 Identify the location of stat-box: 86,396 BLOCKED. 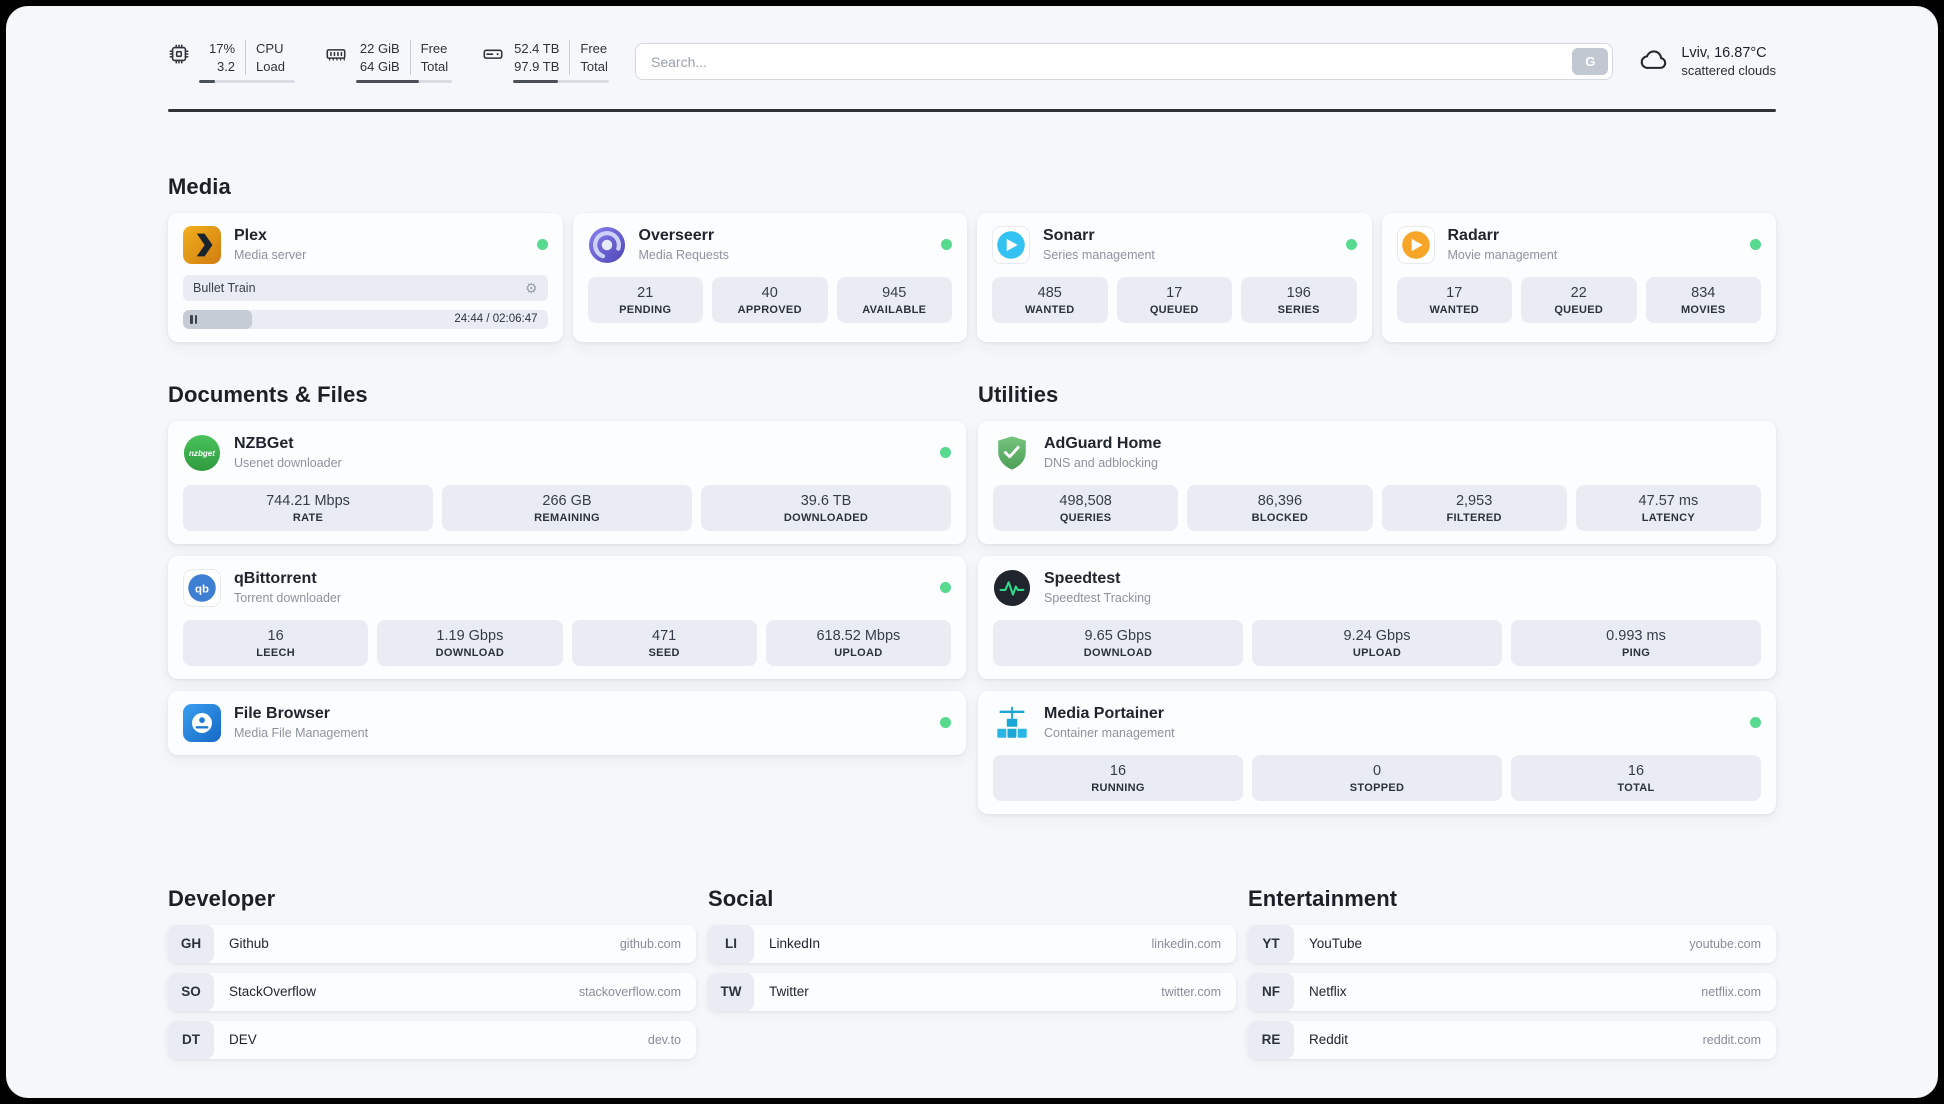
(1280, 507).